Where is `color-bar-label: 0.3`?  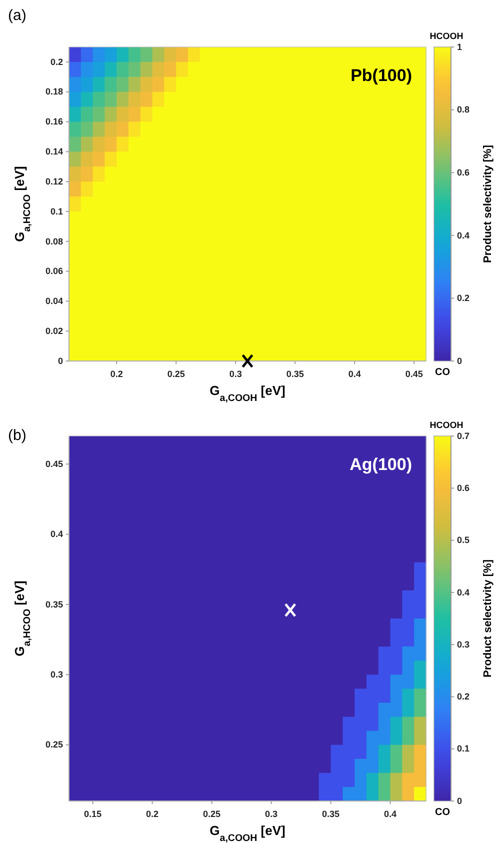 color-bar-label: 0.3 is located at coordinates (463, 644).